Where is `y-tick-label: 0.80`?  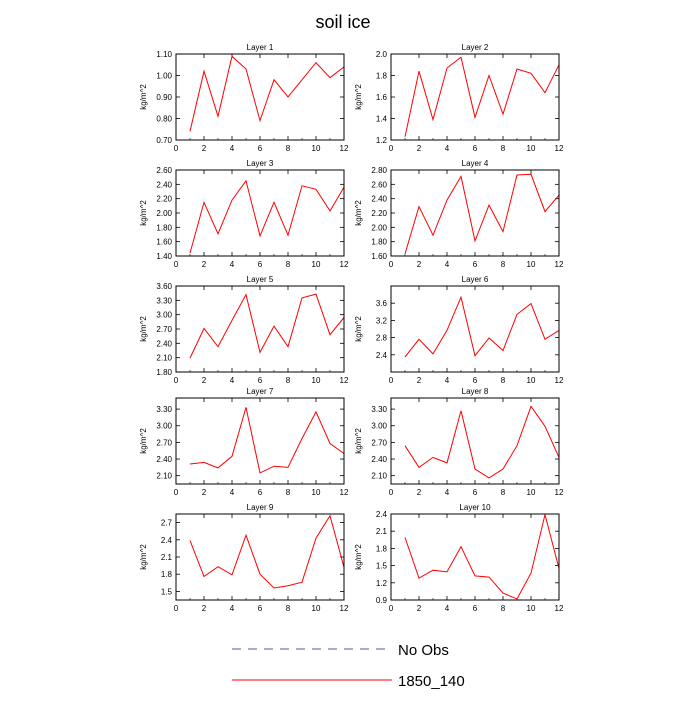 y-tick-label: 0.80 is located at coordinates (164, 119).